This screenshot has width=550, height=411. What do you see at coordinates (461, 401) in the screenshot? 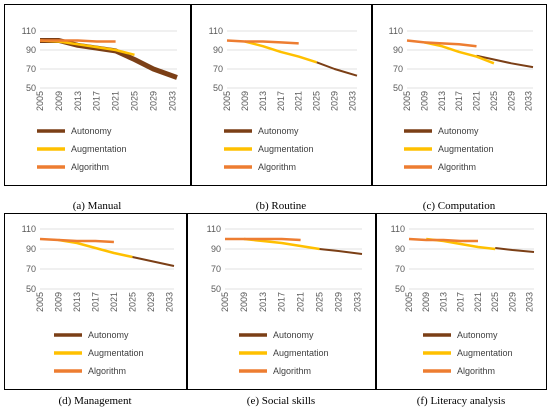
I see `panel-caption: (f) Literacy analysis` at bounding box center [461, 401].